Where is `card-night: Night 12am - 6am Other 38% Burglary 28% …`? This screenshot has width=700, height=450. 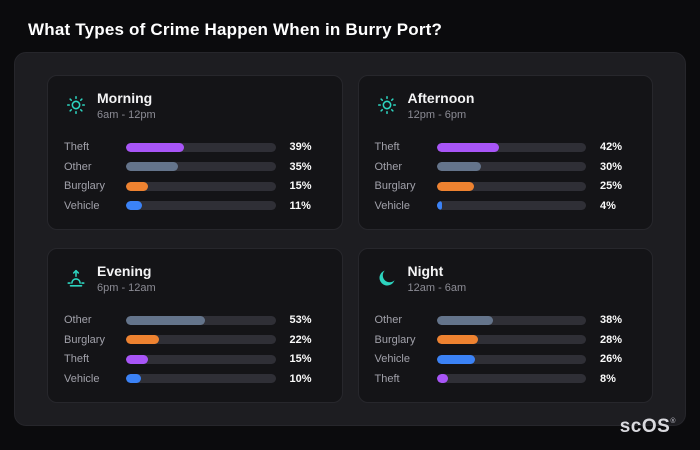 card-night: Night 12am - 6am Other 38% Burglary 28% … is located at coordinates (505, 325).